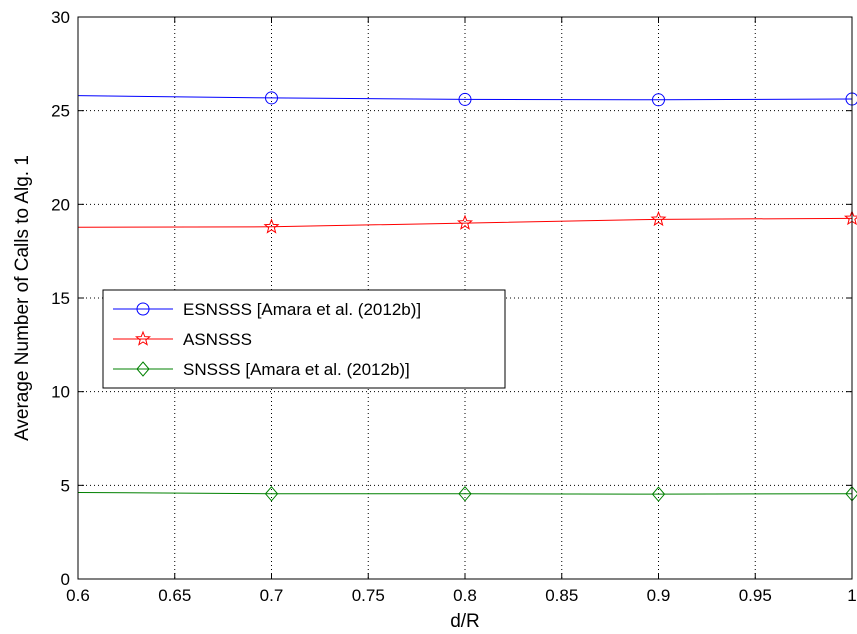 This screenshot has height=634, width=857. Describe the element at coordinates (174, 595) in the screenshot. I see `x-tick-label: 0.65` at that location.